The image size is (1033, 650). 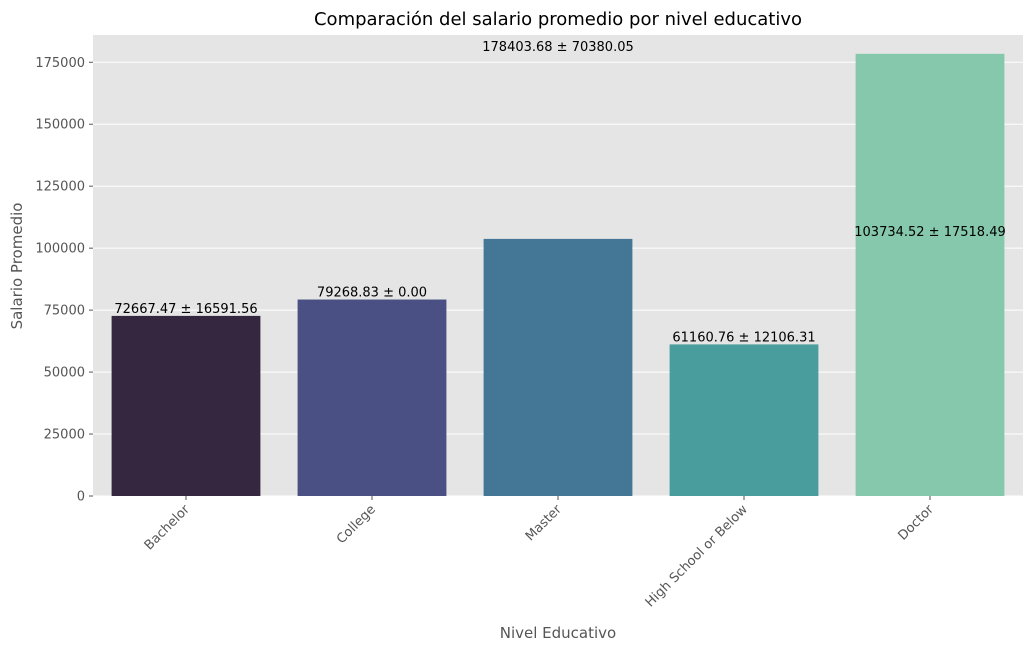 I want to click on y-tick-label: 25000, so click(x=64, y=435).